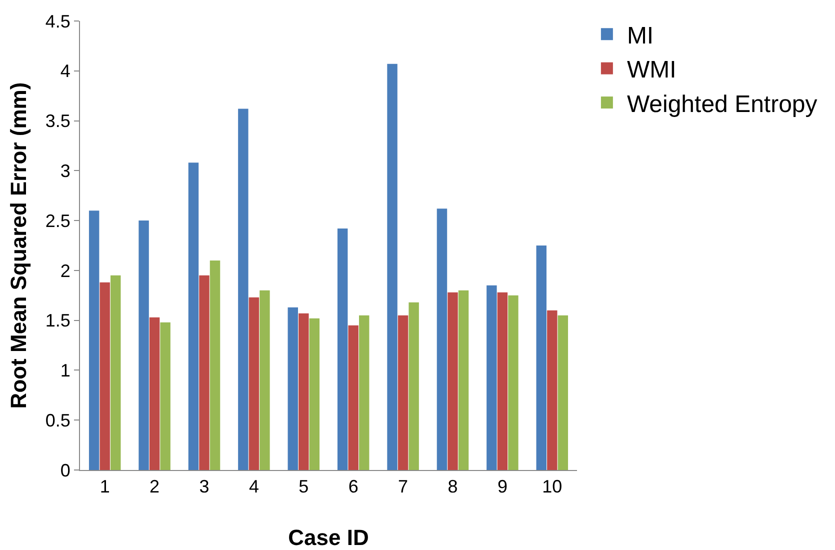 Image resolution: width=835 pixels, height=550 pixels. I want to click on y-tick-label: 3.5, so click(57, 121).